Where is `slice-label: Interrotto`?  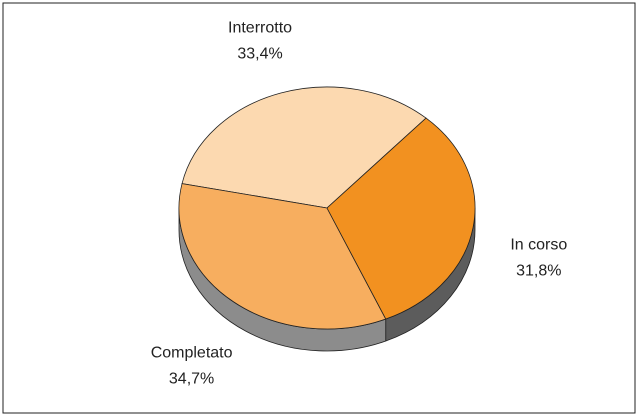 slice-label: Interrotto is located at coordinates (260, 28).